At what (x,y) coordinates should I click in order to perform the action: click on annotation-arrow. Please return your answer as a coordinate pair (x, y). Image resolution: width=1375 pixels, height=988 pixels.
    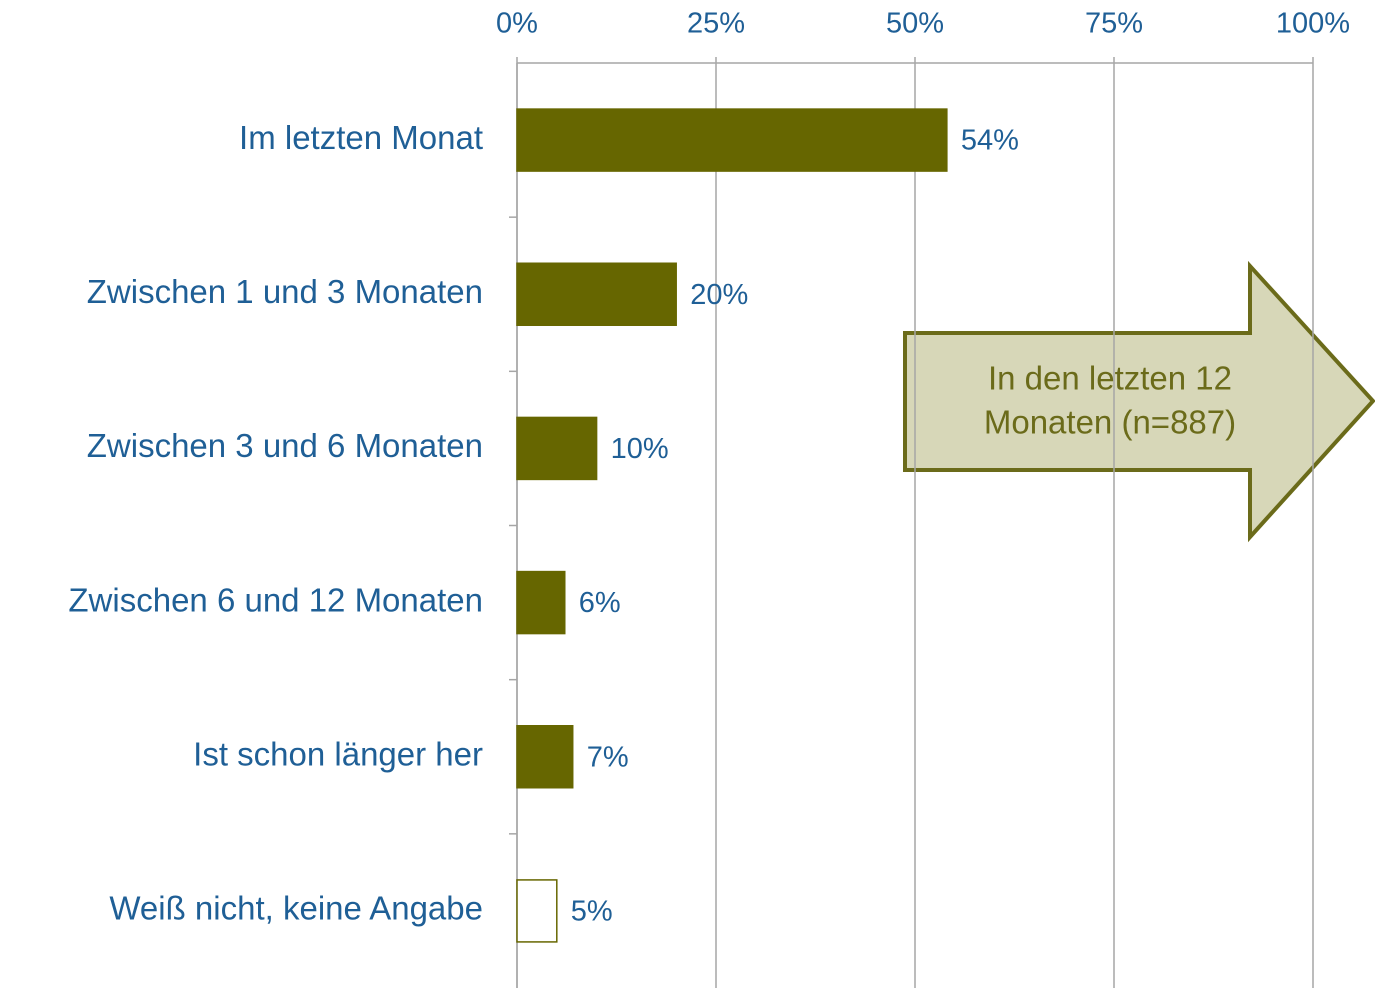
    Looking at the image, I should click on (1139, 401).